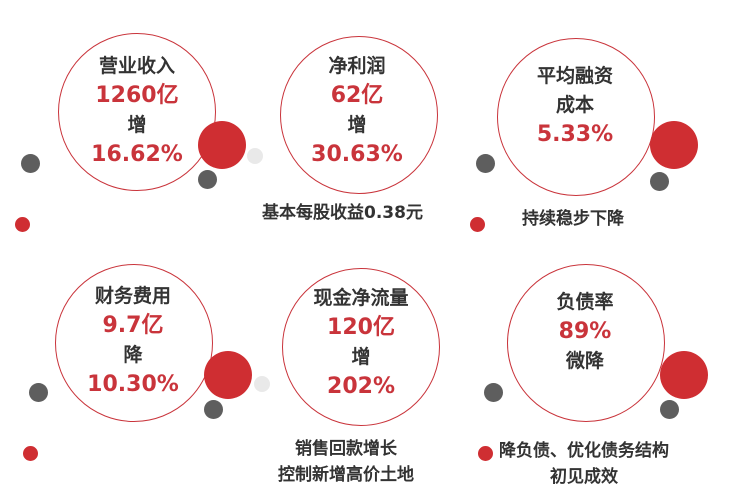 This screenshot has width=737, height=503. I want to click on debt-ratio-red-dot, so click(684, 375).